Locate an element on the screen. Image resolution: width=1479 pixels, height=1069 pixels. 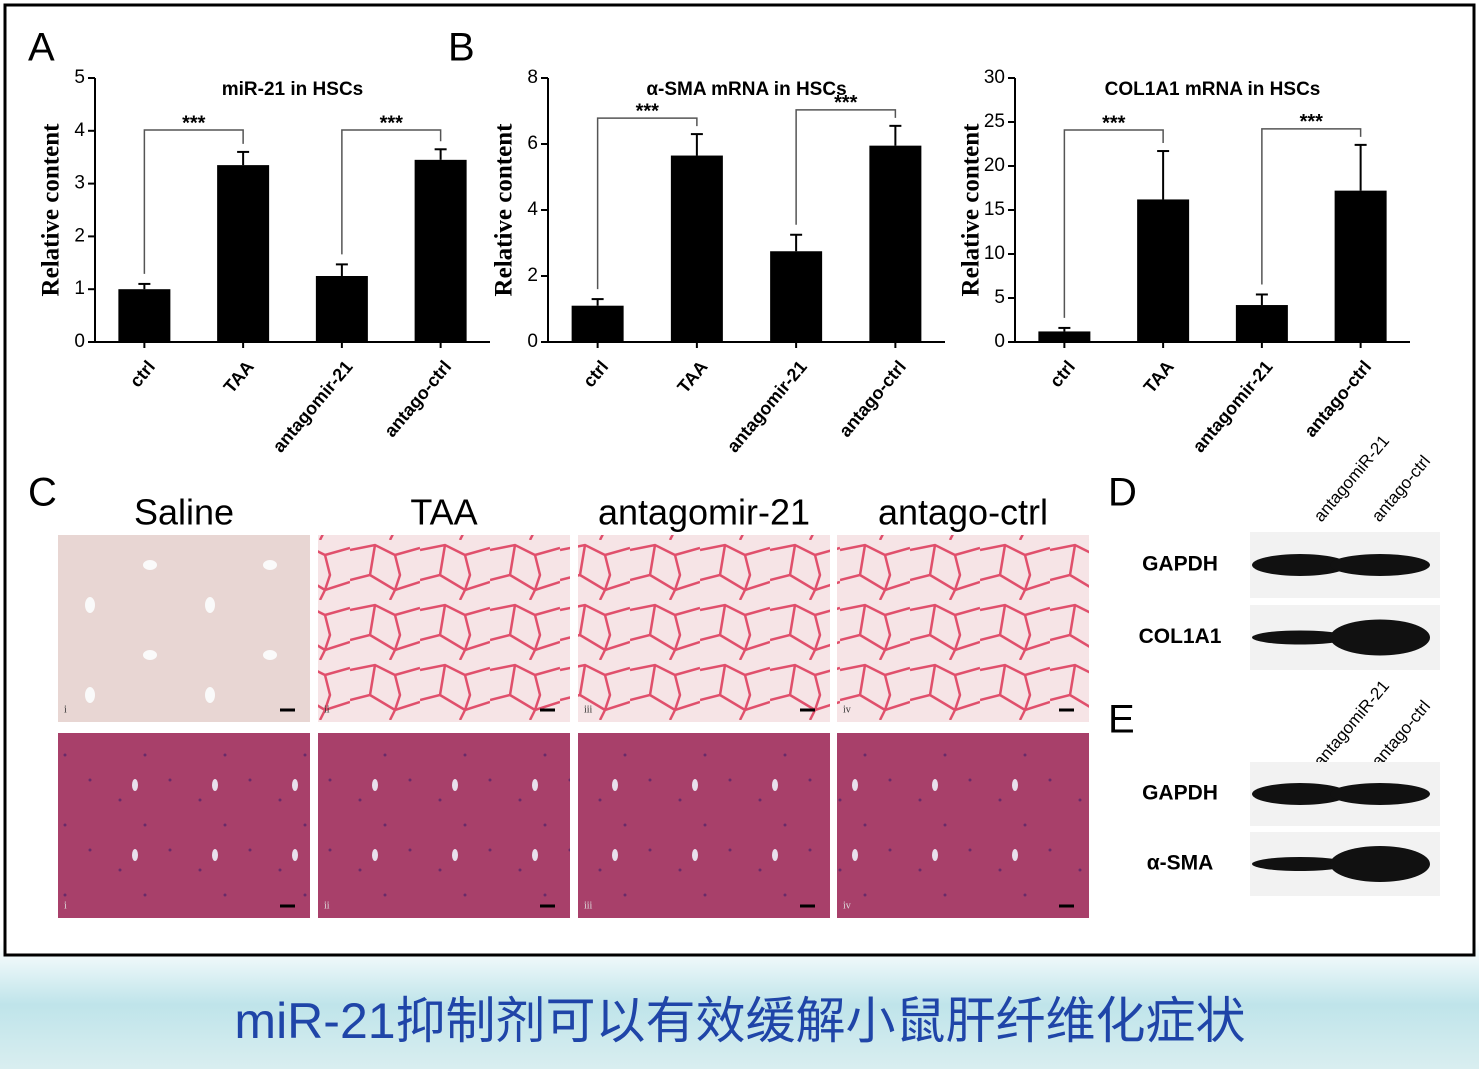
chart-title: COL1A1 mRNA in HSCs is located at coordinates (1213, 89).